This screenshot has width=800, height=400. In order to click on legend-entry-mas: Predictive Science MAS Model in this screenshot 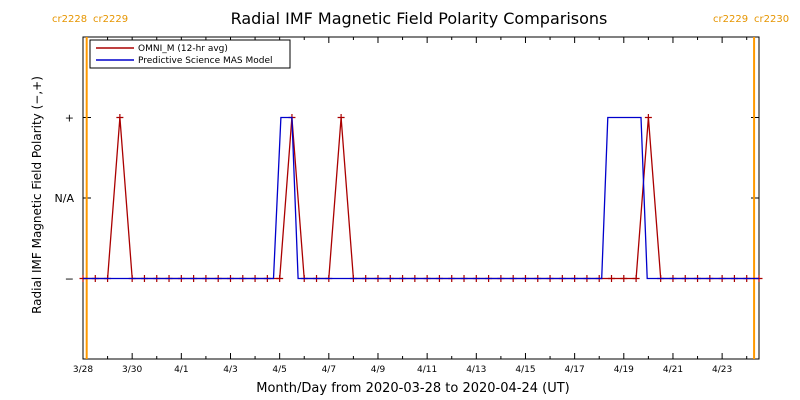, I will do `click(205, 61)`.